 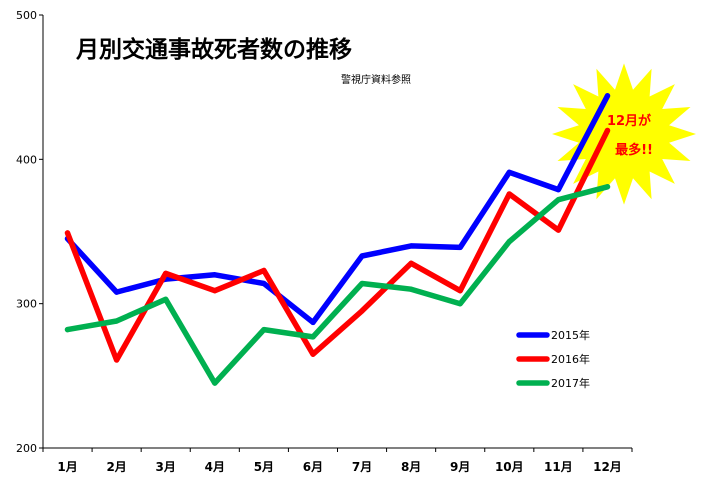 I want to click on x-tick-label: 7月, so click(x=362, y=467).